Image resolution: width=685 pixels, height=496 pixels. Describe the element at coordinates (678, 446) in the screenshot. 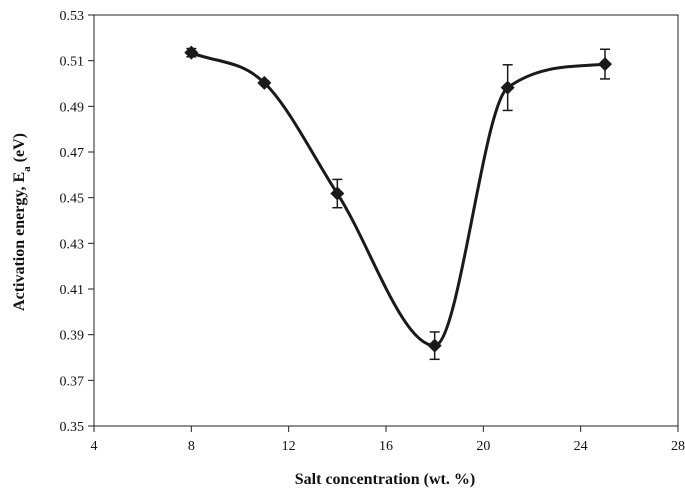

I see `x-tick-label: 28` at that location.